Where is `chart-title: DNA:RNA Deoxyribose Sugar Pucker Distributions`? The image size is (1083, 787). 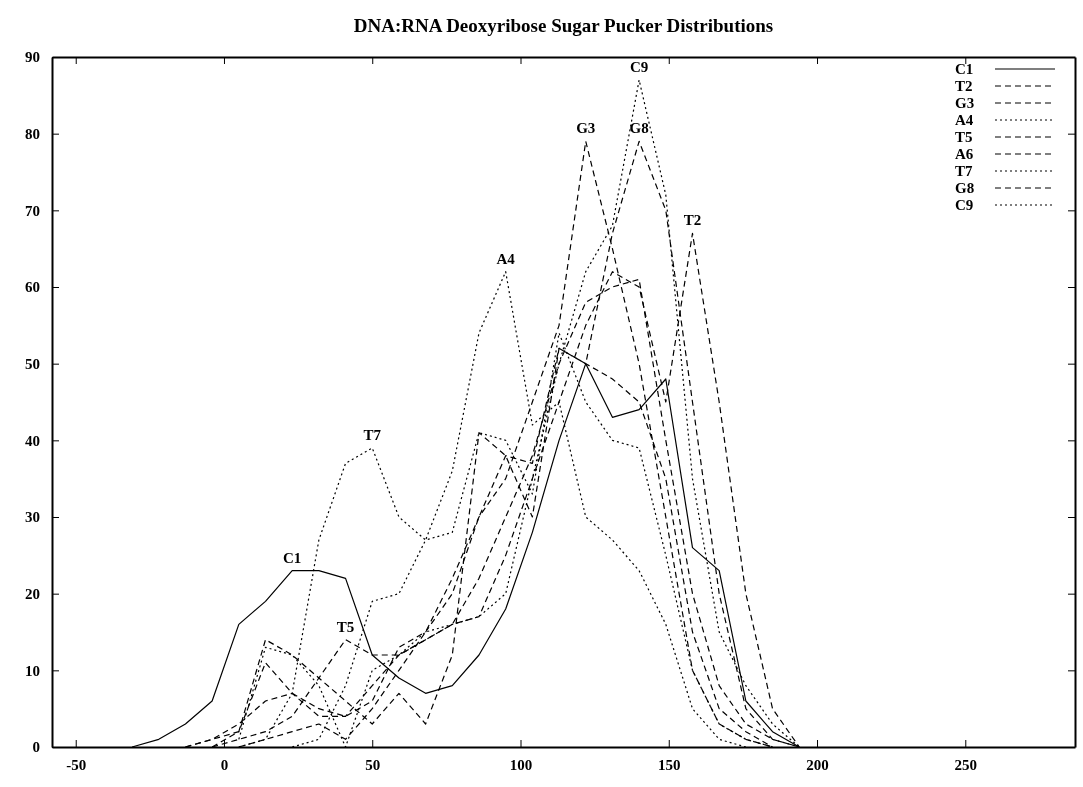 chart-title: DNA:RNA Deoxyribose Sugar Pucker Distributions is located at coordinates (563, 25).